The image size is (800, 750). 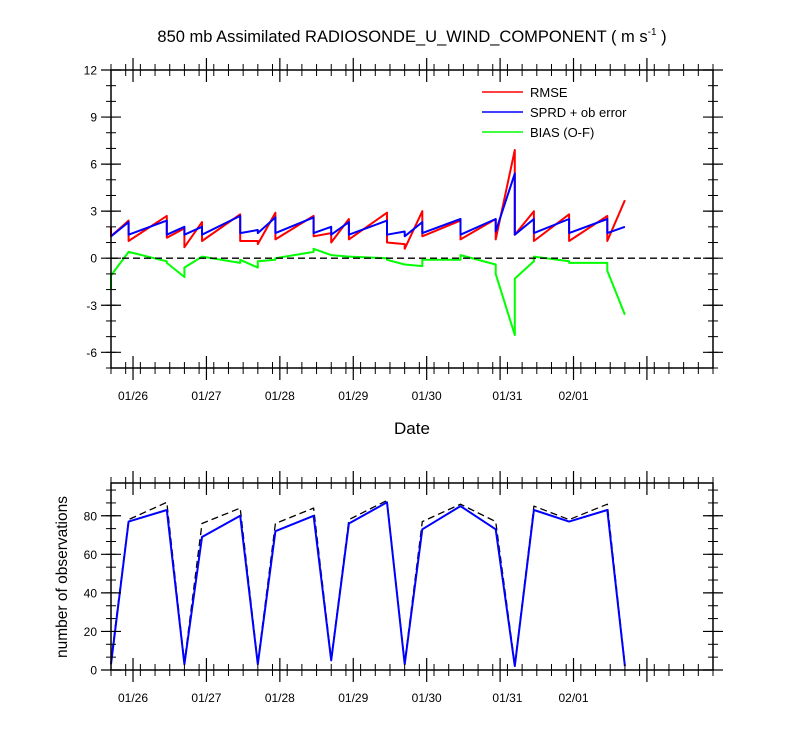 What do you see at coordinates (93, 259) in the screenshot?
I see `top-y-tick-label: 0` at bounding box center [93, 259].